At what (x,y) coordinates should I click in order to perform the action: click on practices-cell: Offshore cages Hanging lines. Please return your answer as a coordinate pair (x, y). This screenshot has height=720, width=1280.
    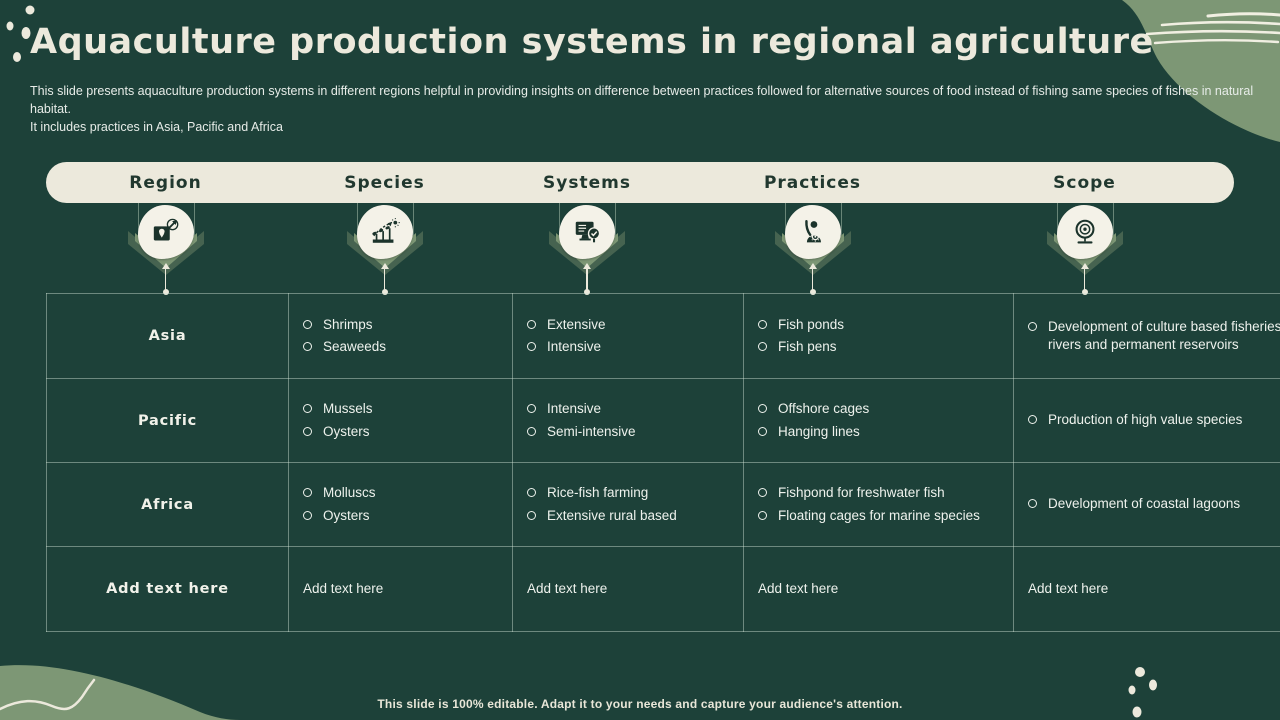
    Looking at the image, I should click on (878, 420).